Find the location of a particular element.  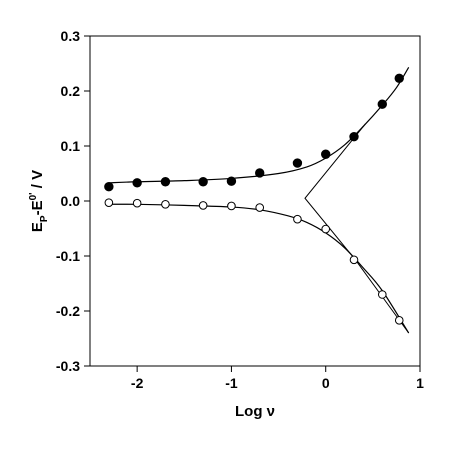

y-axis-title-sub: P is located at coordinates (44, 218).